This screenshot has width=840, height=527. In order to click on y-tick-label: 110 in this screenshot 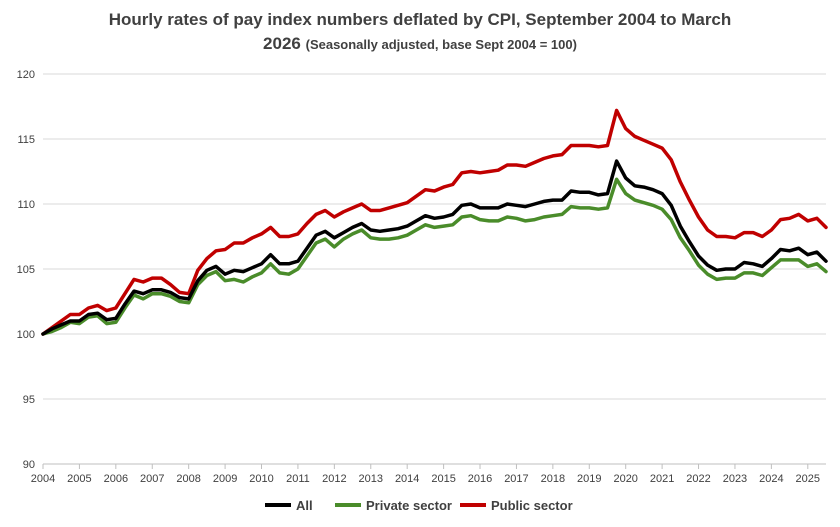, I will do `click(26, 205)`.